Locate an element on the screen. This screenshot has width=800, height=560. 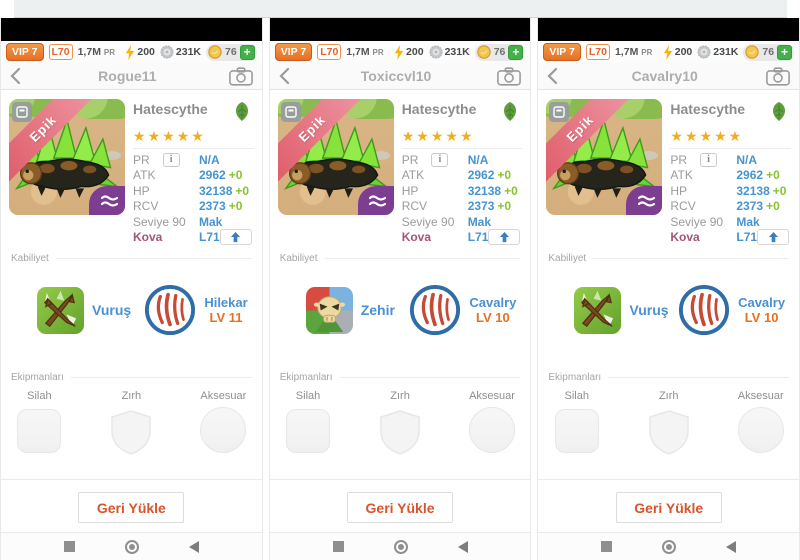
character-card: Epik Hatescythe ★★★★★ PR i N/A is located at coordinates (400, 170).